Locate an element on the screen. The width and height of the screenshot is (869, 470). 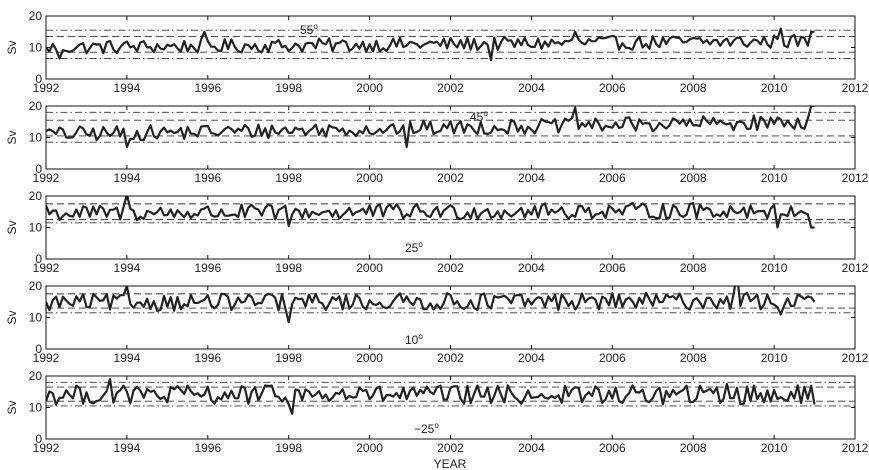
latitude-label: 55o is located at coordinates (309, 29).